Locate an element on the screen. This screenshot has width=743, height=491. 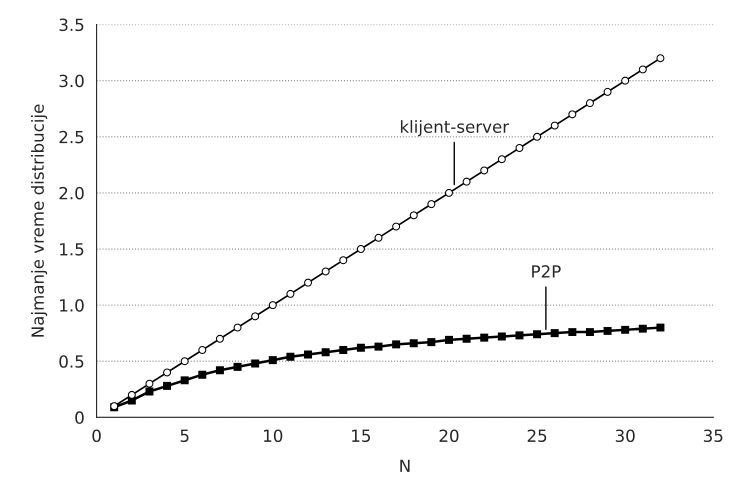
y-tick-label: 3.0 is located at coordinates (72, 81).